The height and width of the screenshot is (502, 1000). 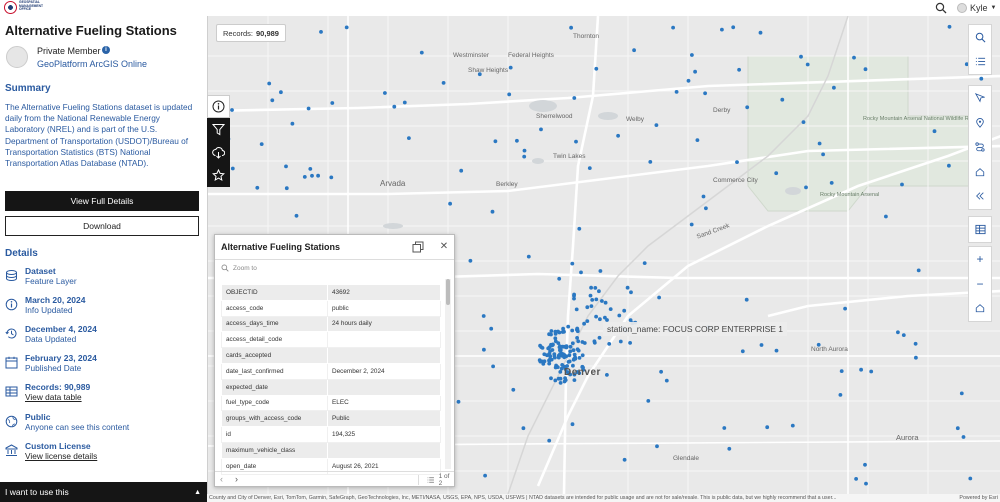 I want to click on zoom-out-button: −, so click(x=980, y=284).